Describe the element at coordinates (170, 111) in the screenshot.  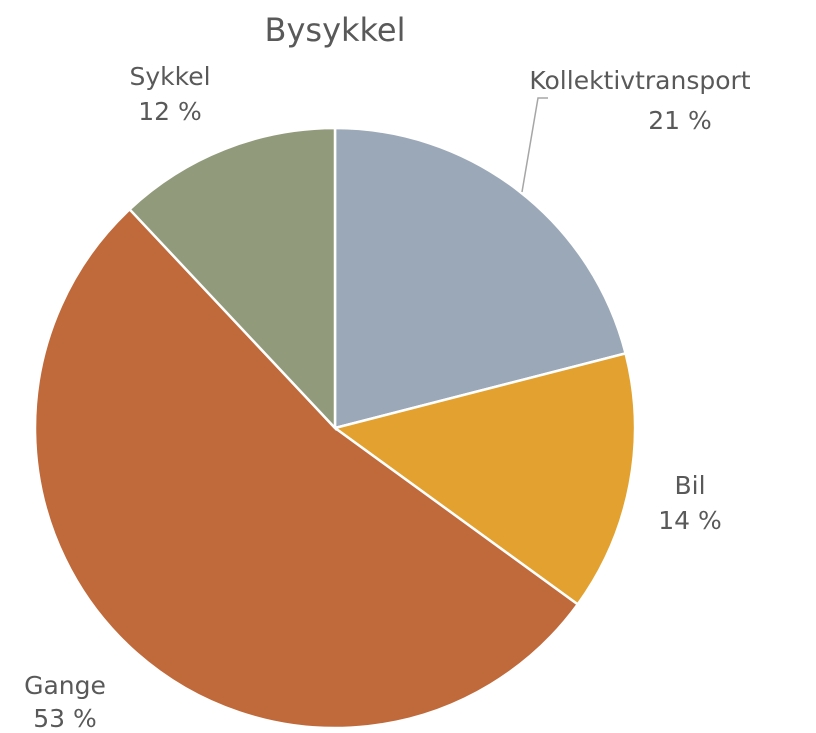
I see `value-label: 12 %` at that location.